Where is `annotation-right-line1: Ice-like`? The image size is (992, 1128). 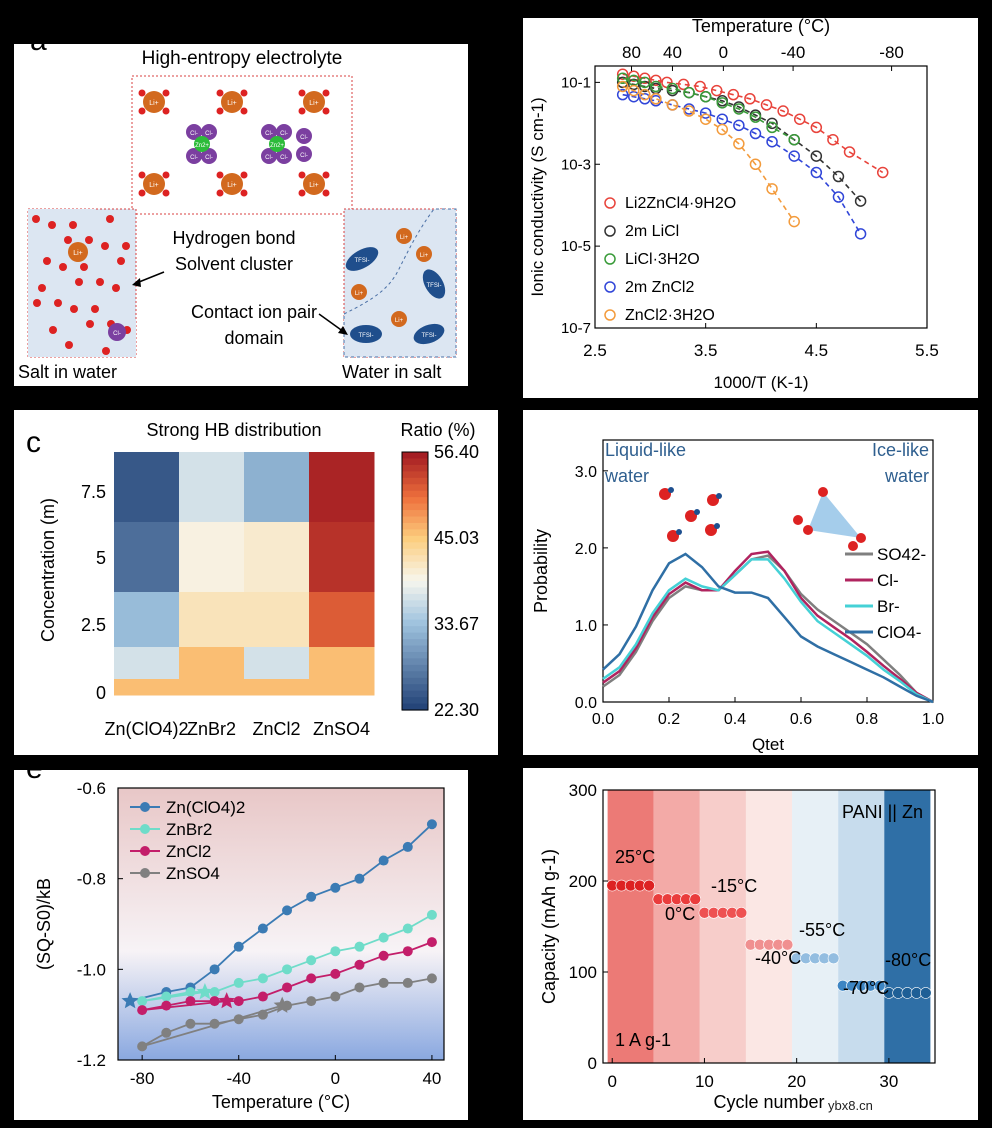 annotation-right-line1: Ice-like is located at coordinates (900, 450).